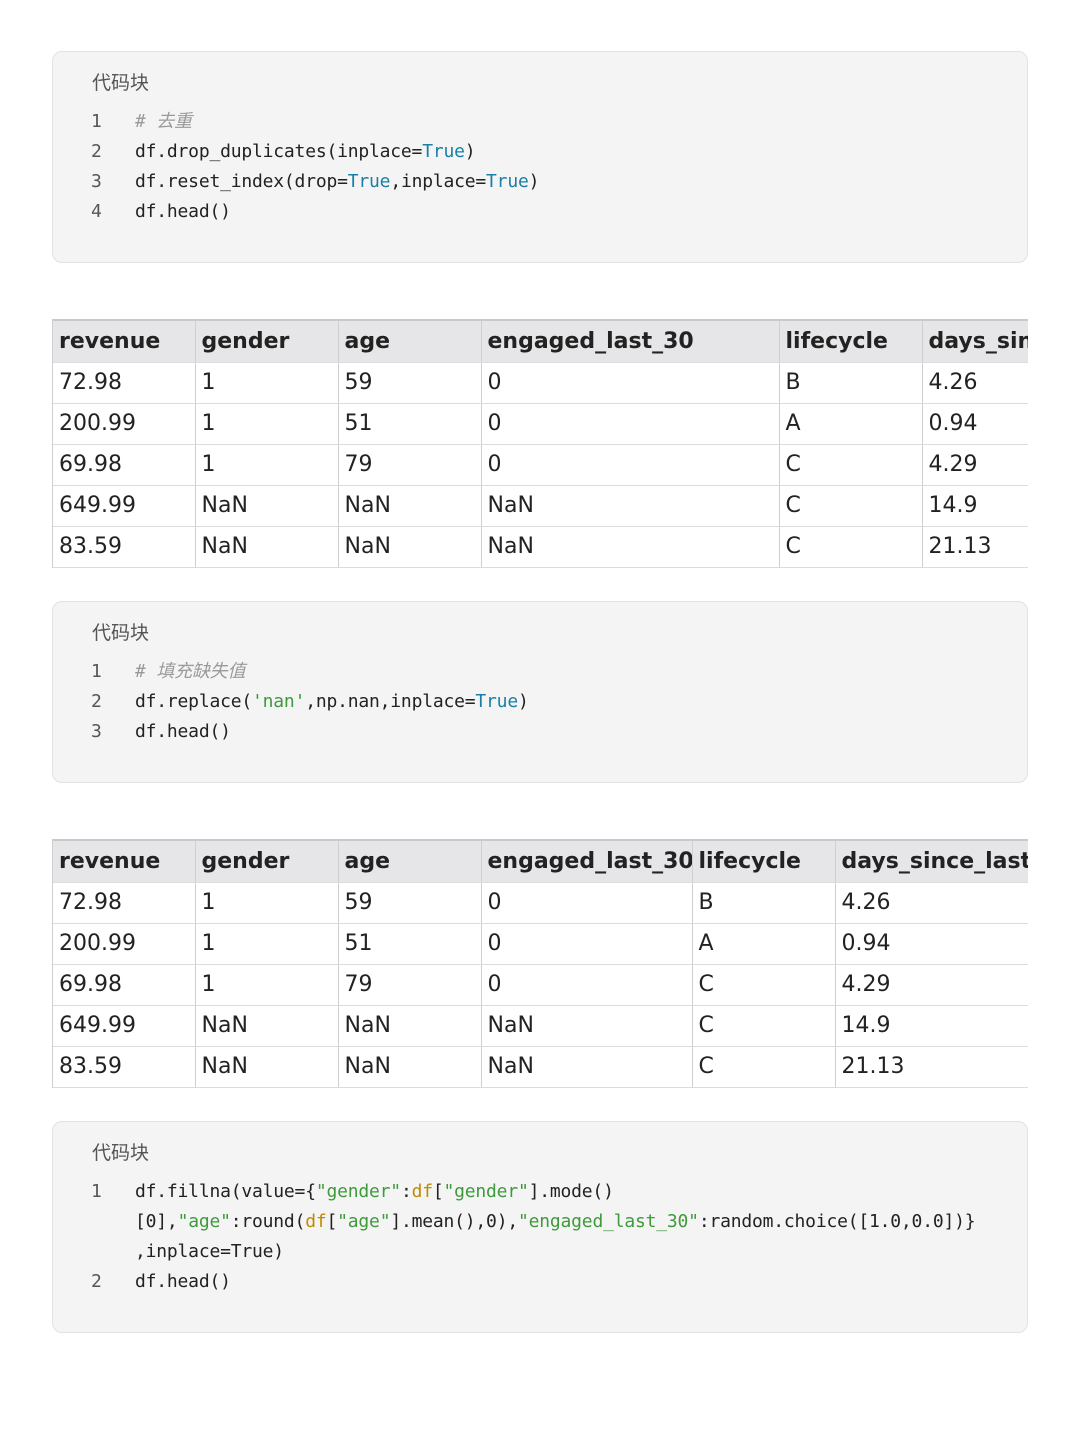 Image resolution: width=1080 pixels, height=1440 pixels. What do you see at coordinates (410, 465) in the screenshot?
I see `table-cell: 79` at bounding box center [410, 465].